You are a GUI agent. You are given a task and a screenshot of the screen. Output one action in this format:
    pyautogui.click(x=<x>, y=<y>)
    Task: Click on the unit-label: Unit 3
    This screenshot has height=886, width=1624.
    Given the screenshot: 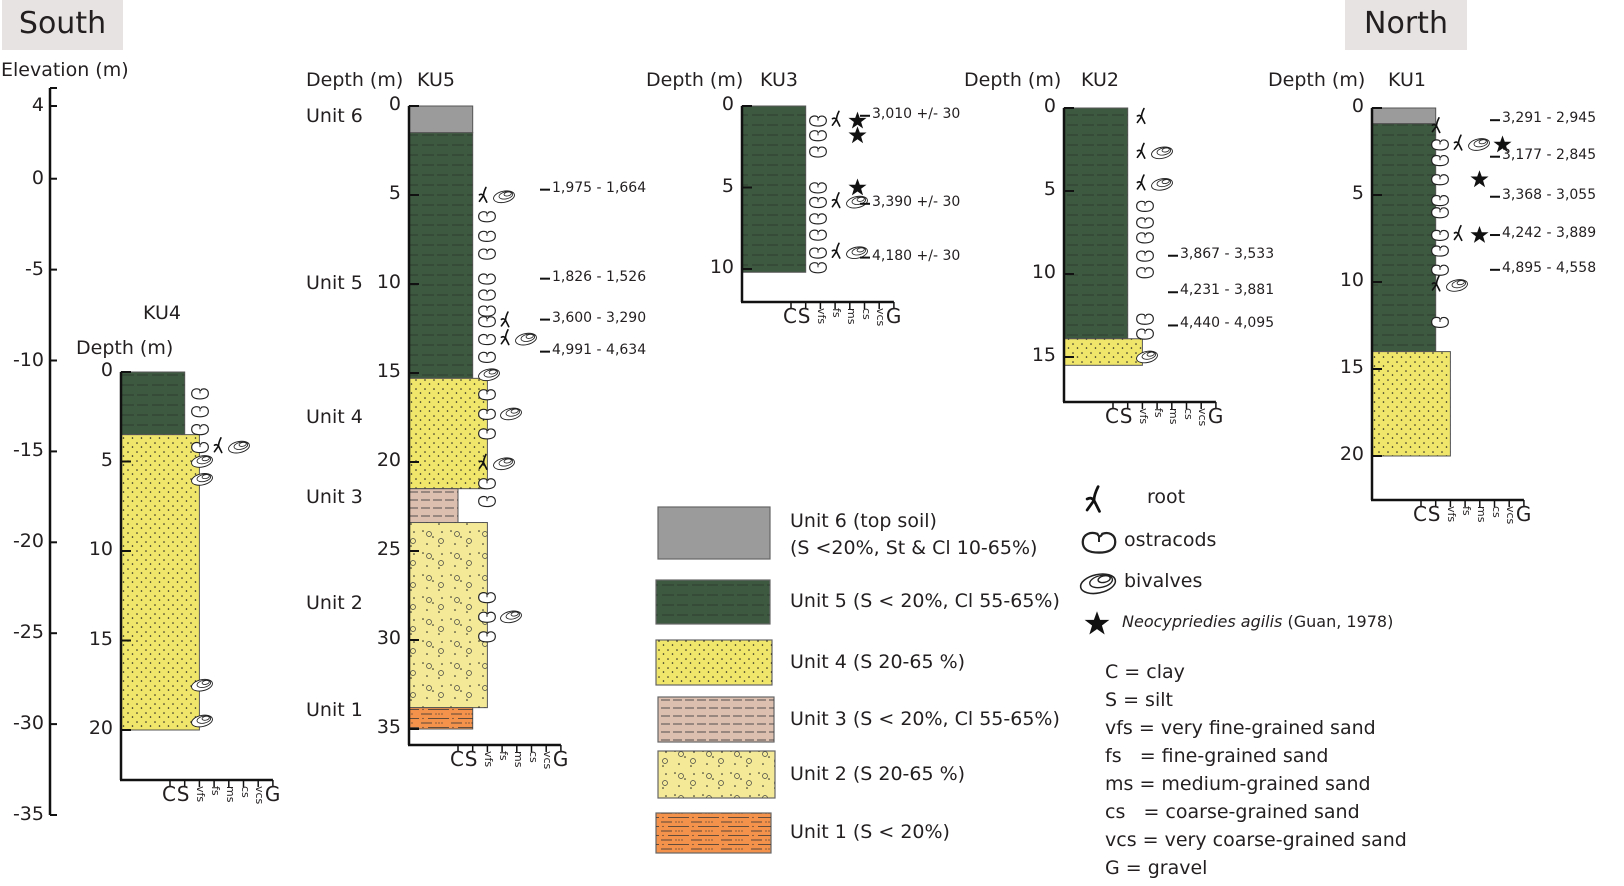 What is the action you would take?
    pyautogui.click(x=334, y=496)
    